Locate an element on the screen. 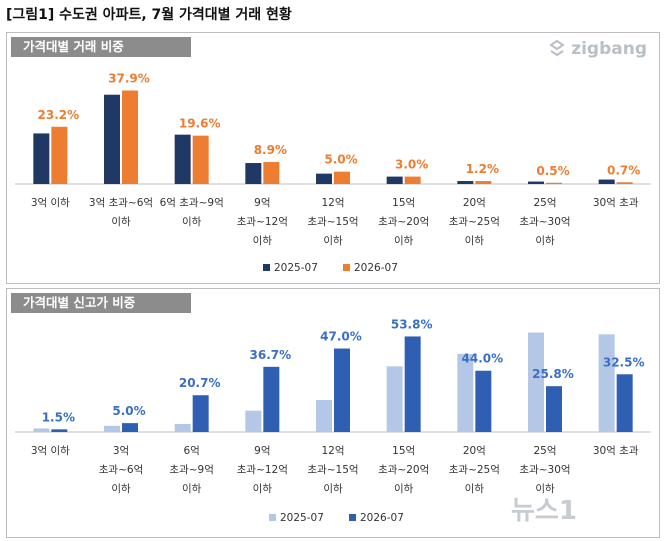 The height and width of the screenshot is (541, 672). data-label: 8.9% is located at coordinates (270, 150).